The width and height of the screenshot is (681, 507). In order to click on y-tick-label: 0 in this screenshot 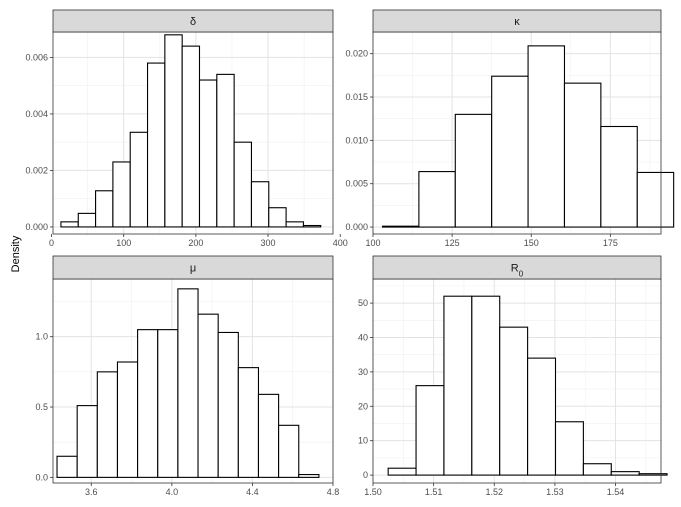, I will do `click(365, 475)`.